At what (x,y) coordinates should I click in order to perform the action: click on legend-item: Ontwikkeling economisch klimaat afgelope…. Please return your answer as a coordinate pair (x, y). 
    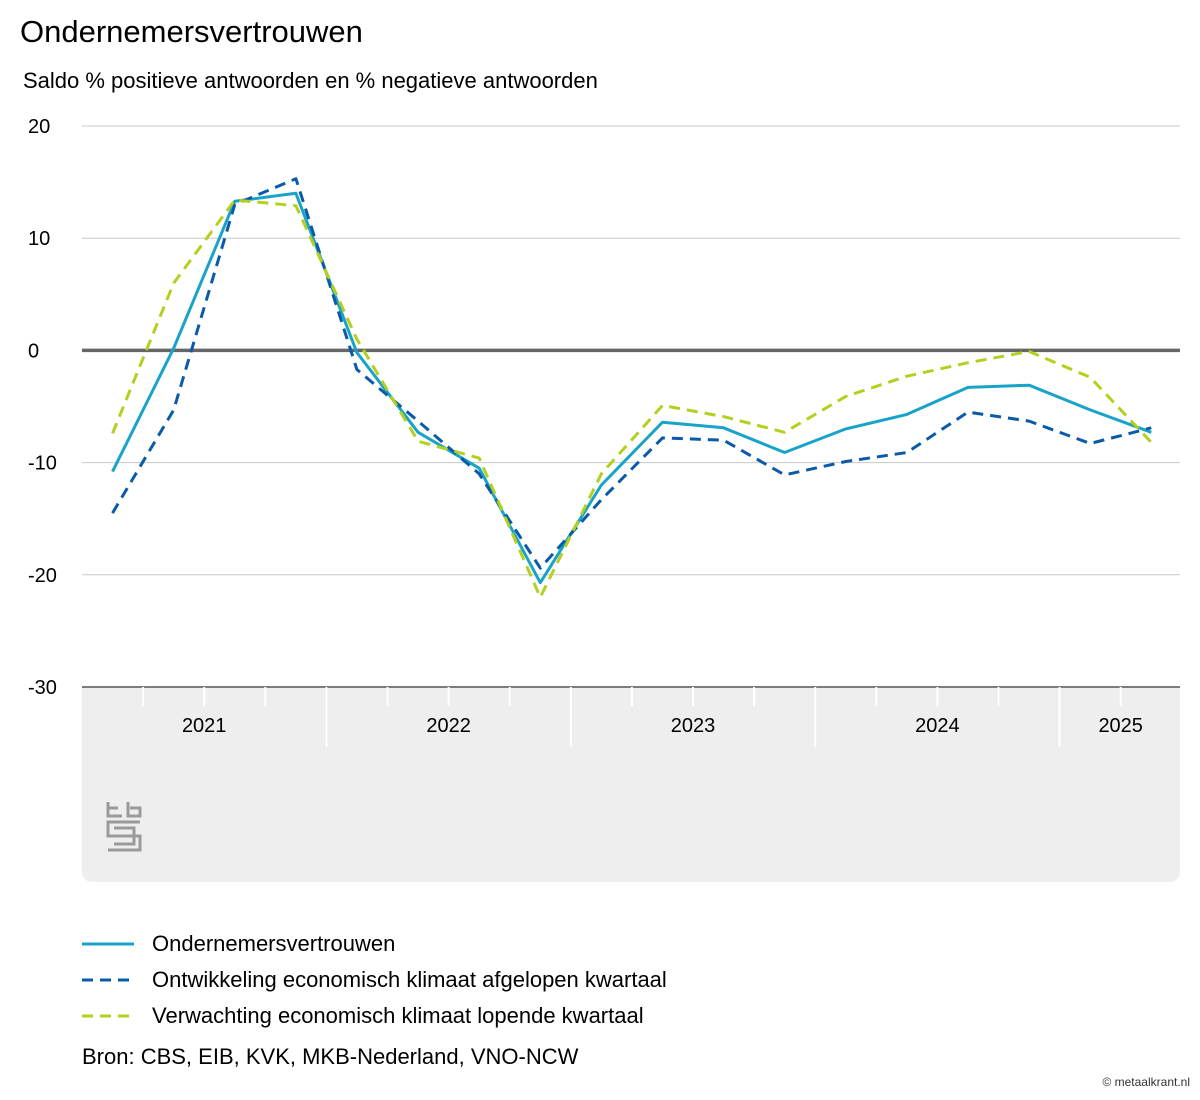
    Looking at the image, I should click on (374, 980).